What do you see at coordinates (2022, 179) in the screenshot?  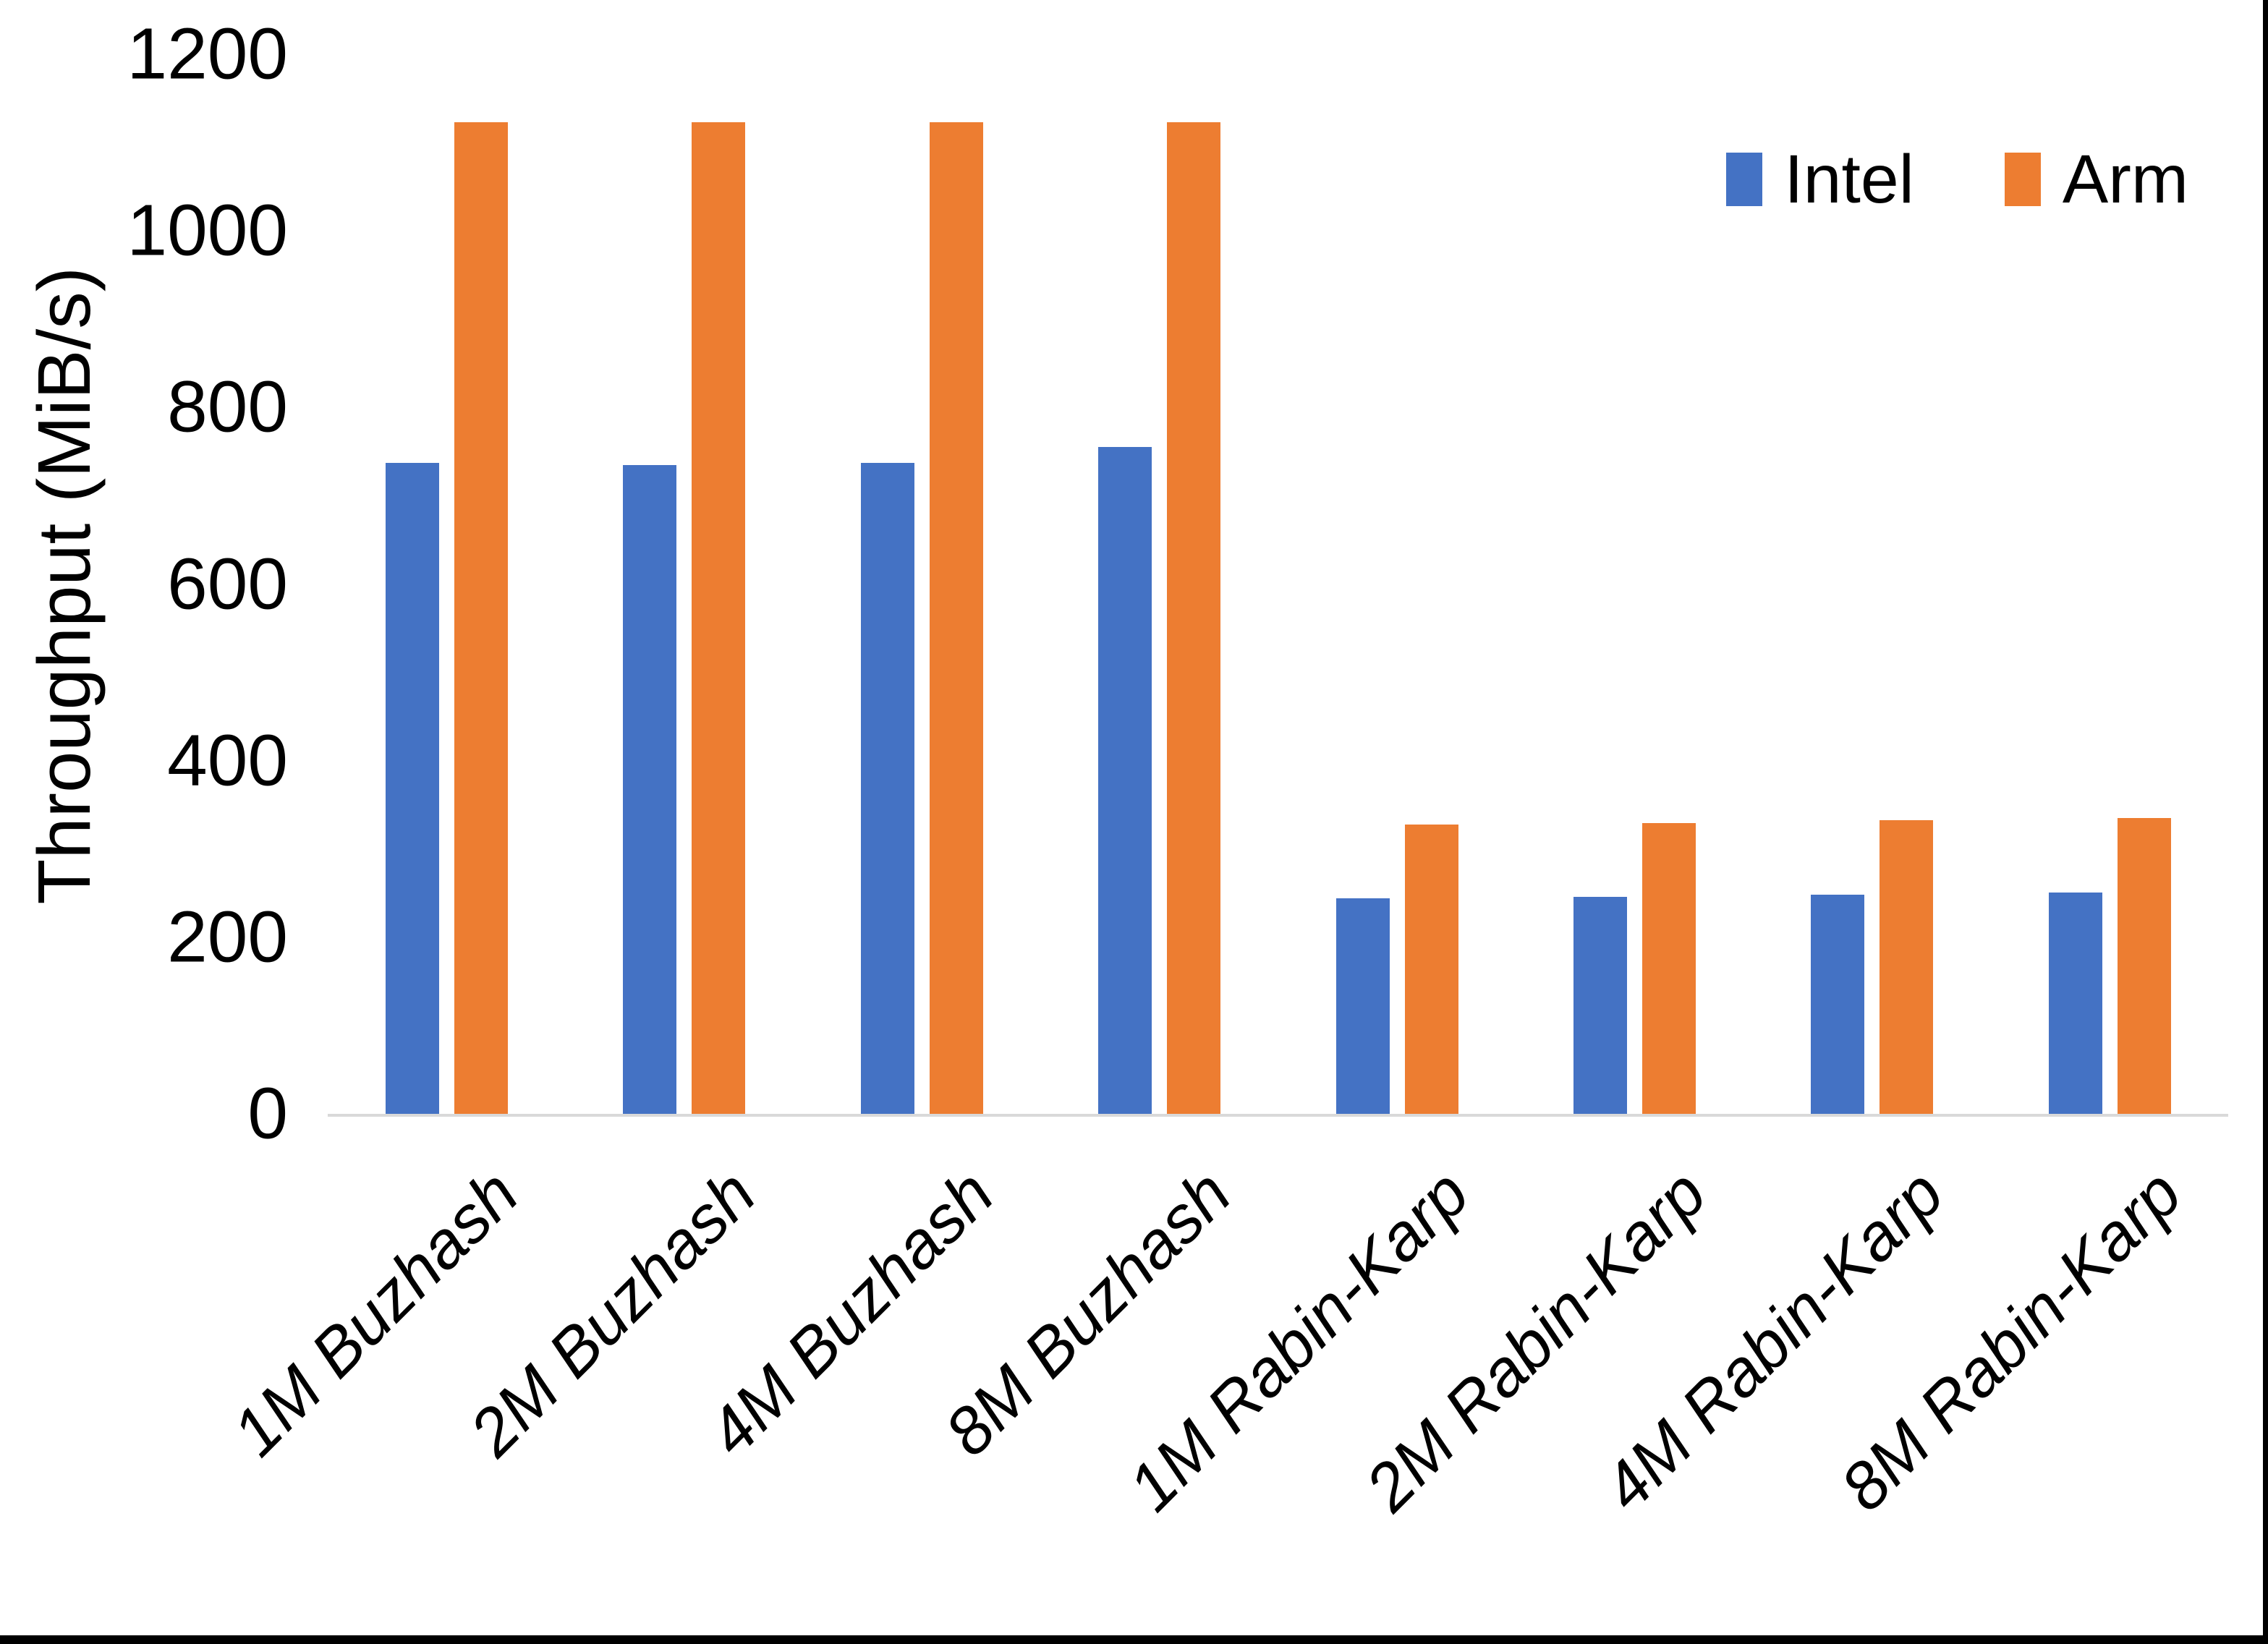 I see `arm-legend-swatch` at bounding box center [2022, 179].